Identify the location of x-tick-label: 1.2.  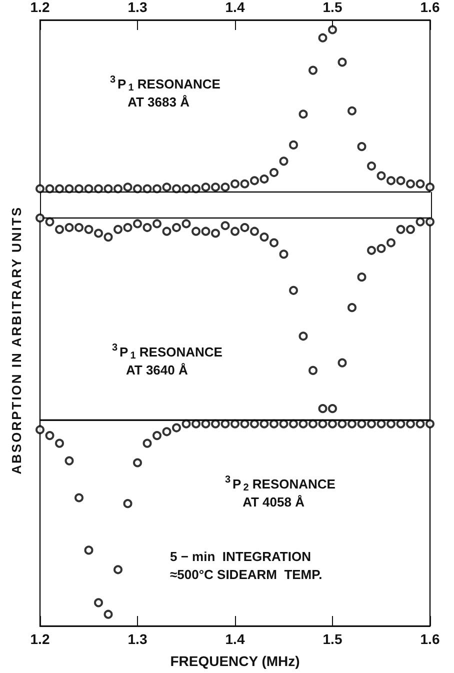
(40, 7).